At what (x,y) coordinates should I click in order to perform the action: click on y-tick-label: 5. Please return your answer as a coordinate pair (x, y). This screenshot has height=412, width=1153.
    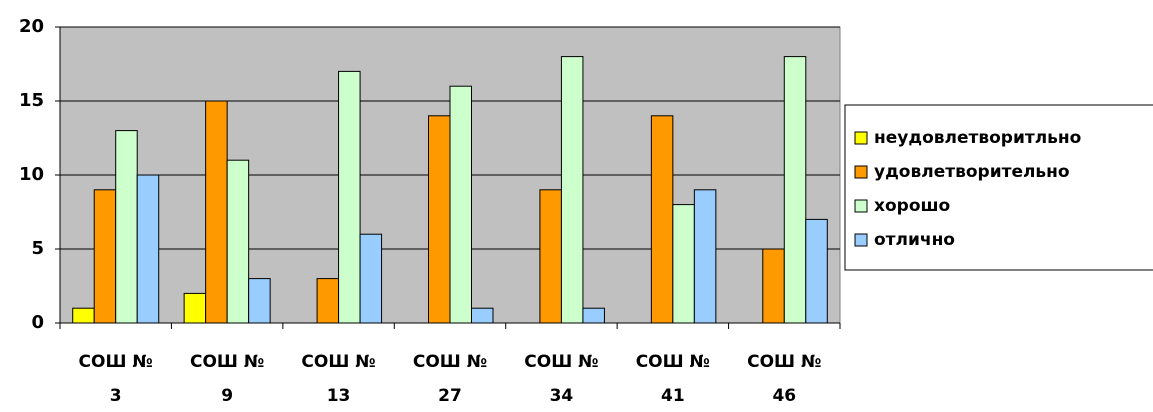
    Looking at the image, I should click on (37, 248).